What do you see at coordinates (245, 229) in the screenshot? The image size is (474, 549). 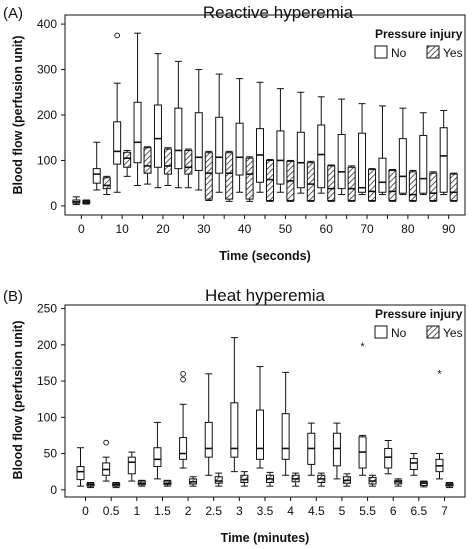 I see `panel-a-x-tick-label: 40` at bounding box center [245, 229].